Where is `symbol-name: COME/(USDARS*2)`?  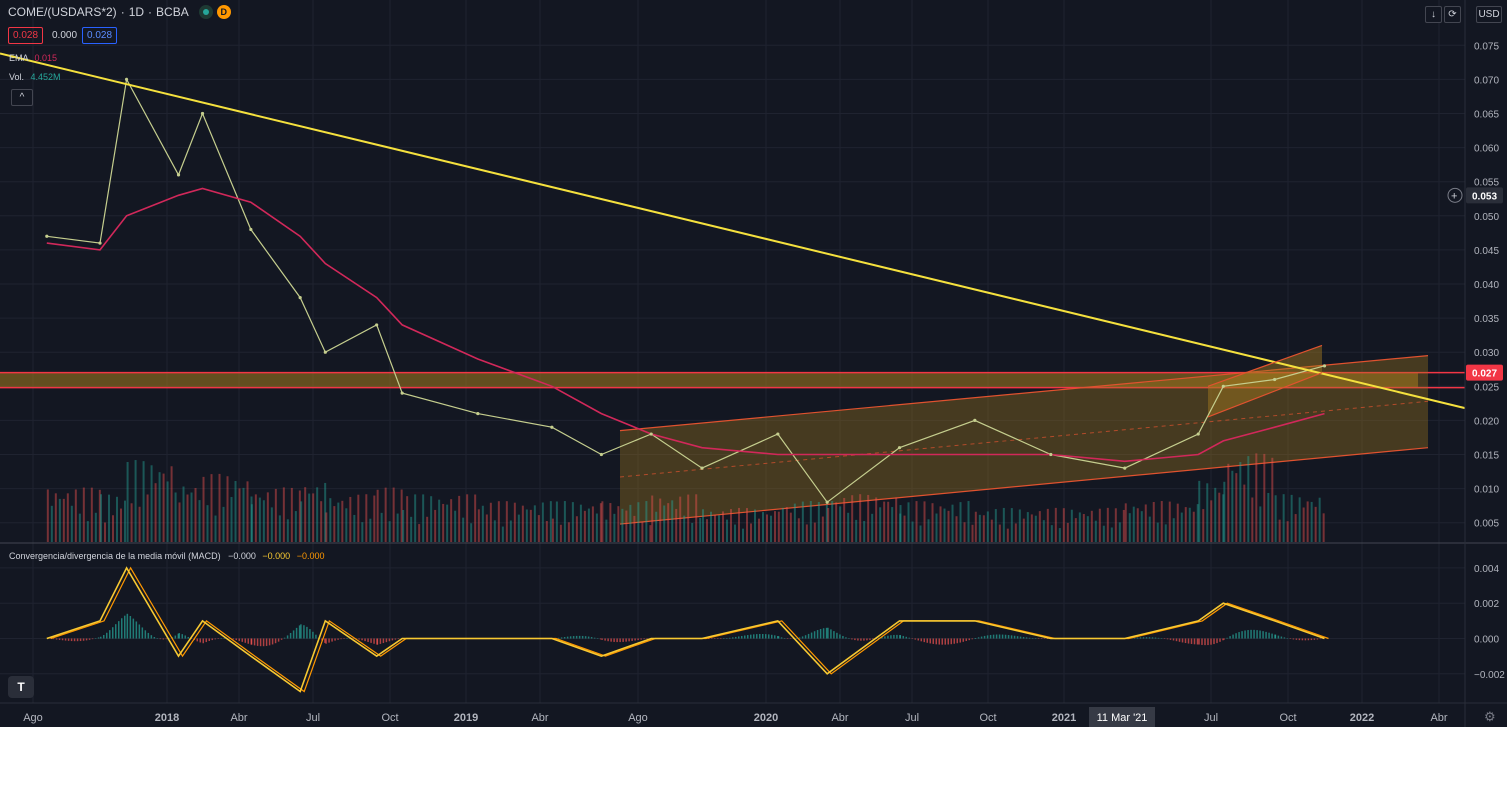
symbol-name: COME/(USDARS*2) is located at coordinates (62, 12).